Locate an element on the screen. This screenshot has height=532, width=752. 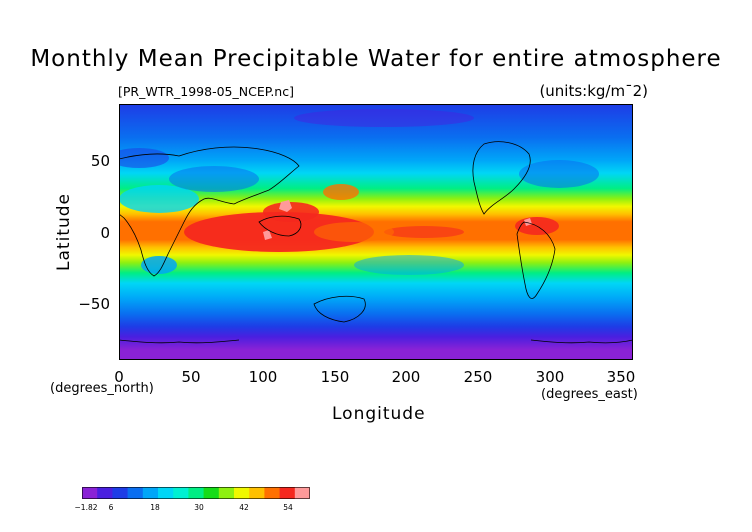
colorbar is located at coordinates (196, 493).